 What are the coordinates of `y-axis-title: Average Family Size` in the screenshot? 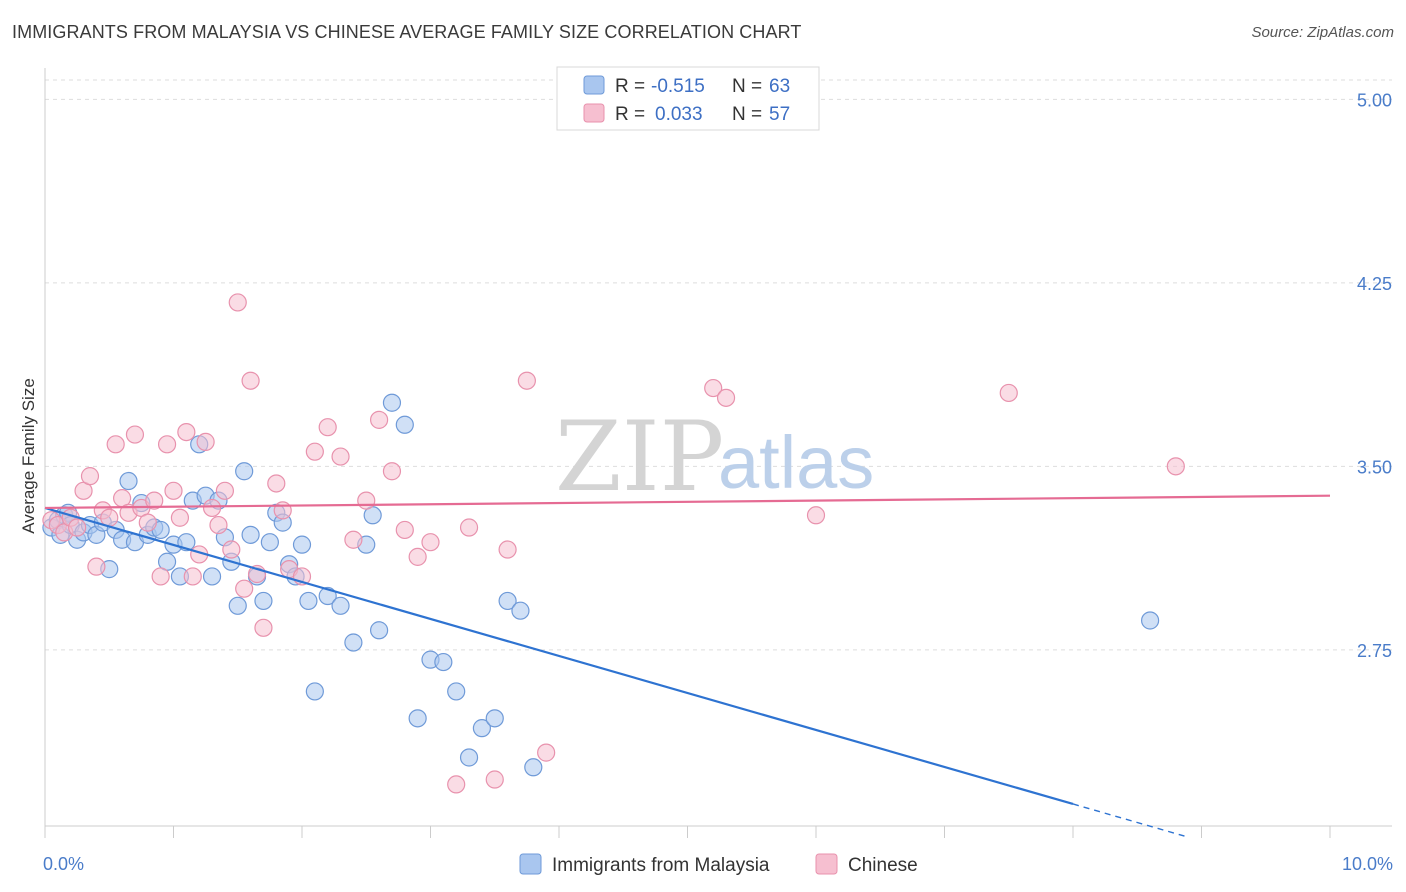 It's located at (28, 456).